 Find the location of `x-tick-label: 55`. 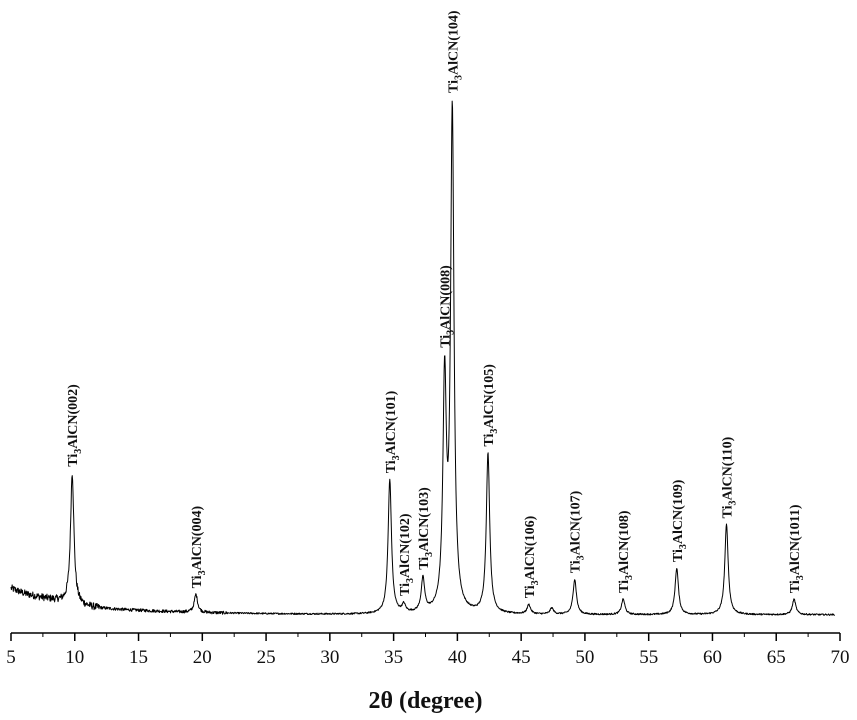

x-tick-label: 55 is located at coordinates (648, 657).